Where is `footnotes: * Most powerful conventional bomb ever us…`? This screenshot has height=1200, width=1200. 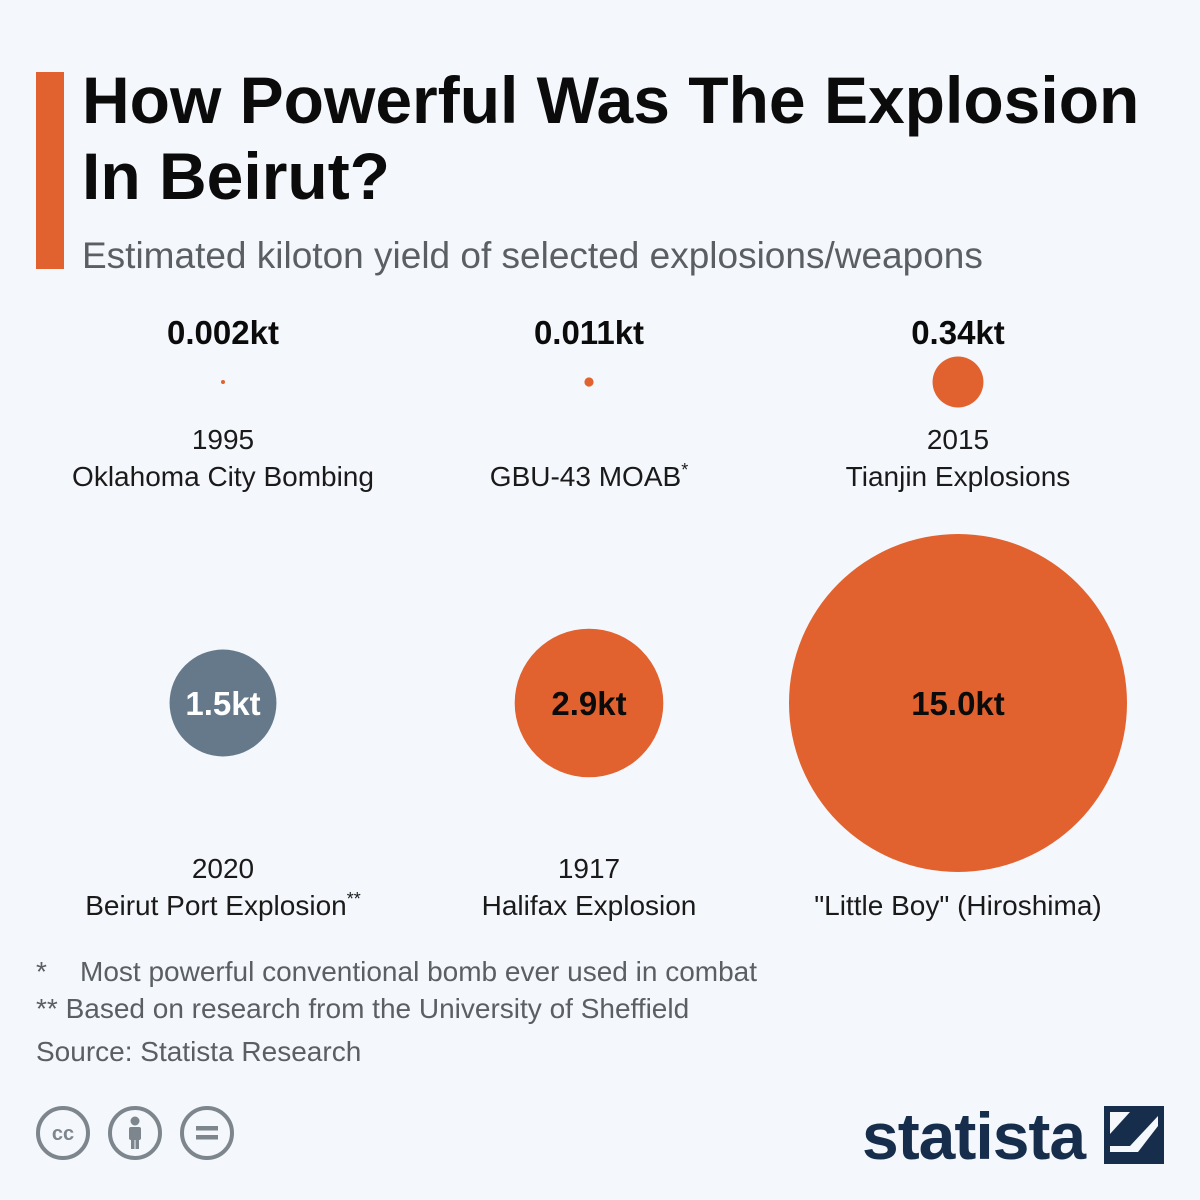
footnotes: * Most powerful conventional bomb ever us… is located at coordinates (536, 990).